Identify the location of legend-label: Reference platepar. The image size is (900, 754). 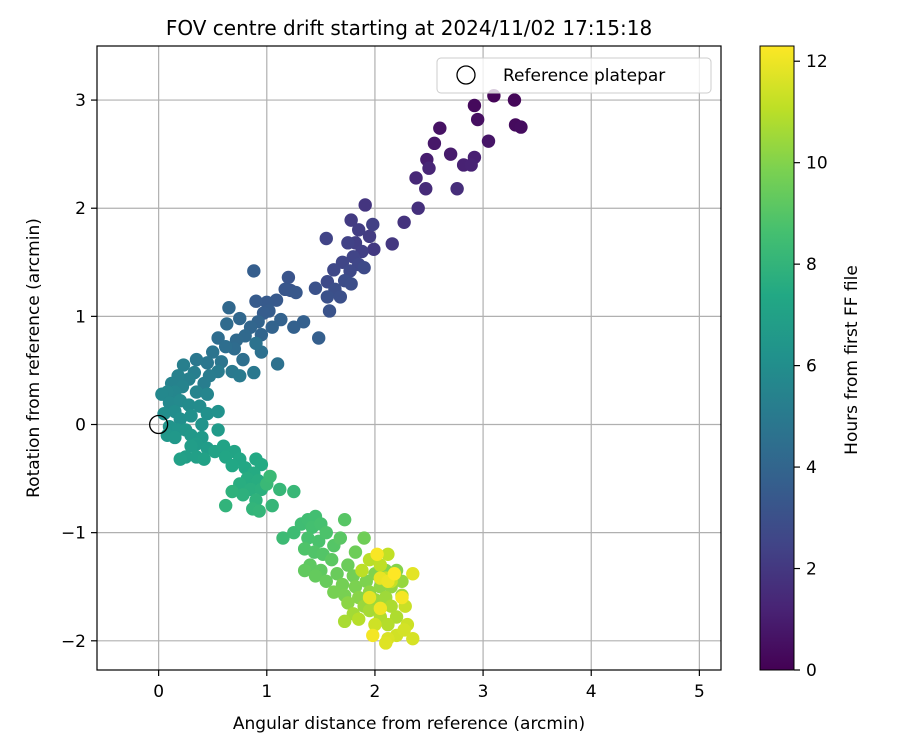
(584, 76).